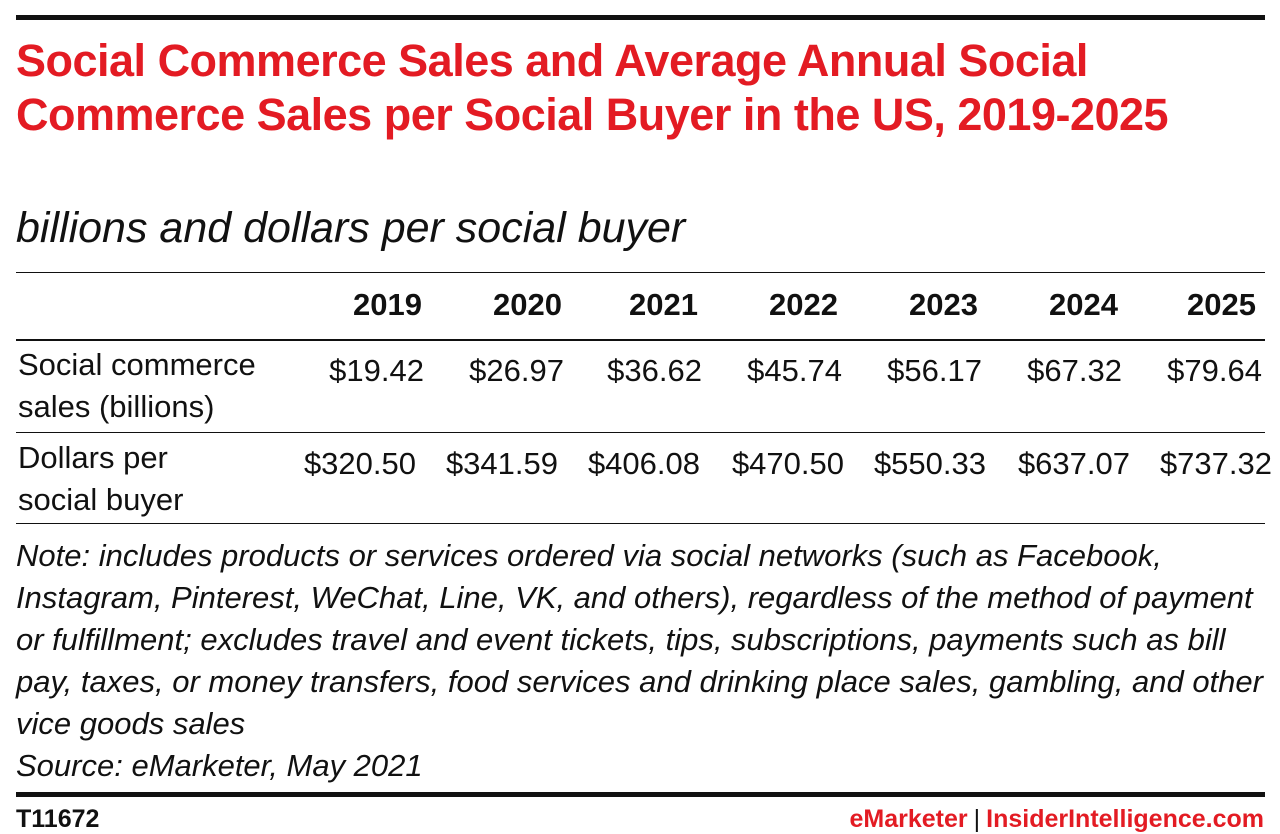 The image size is (1280, 834). I want to click on brand-insiderintelligence-link: InsiderIntelligence.com, so click(1125, 819).